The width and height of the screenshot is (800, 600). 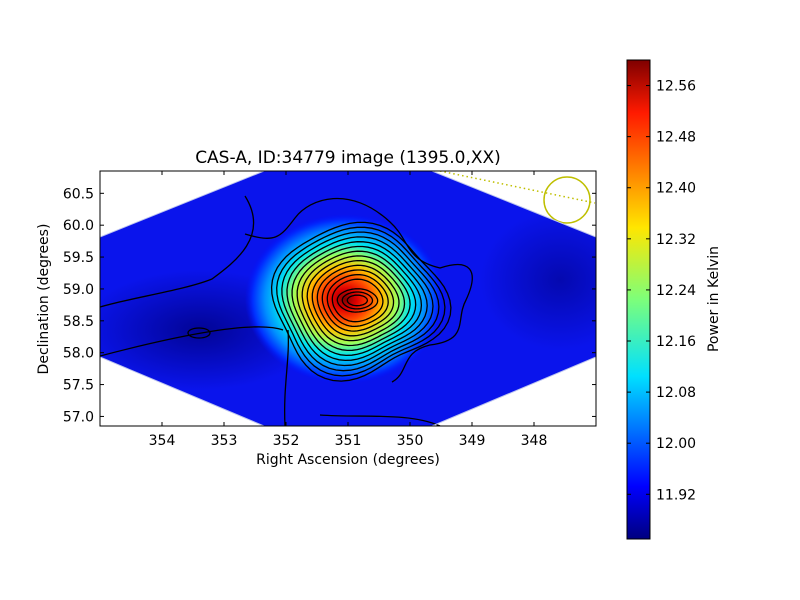 What do you see at coordinates (676, 240) in the screenshot?
I see `colorbar-tick-label: 12.32` at bounding box center [676, 240].